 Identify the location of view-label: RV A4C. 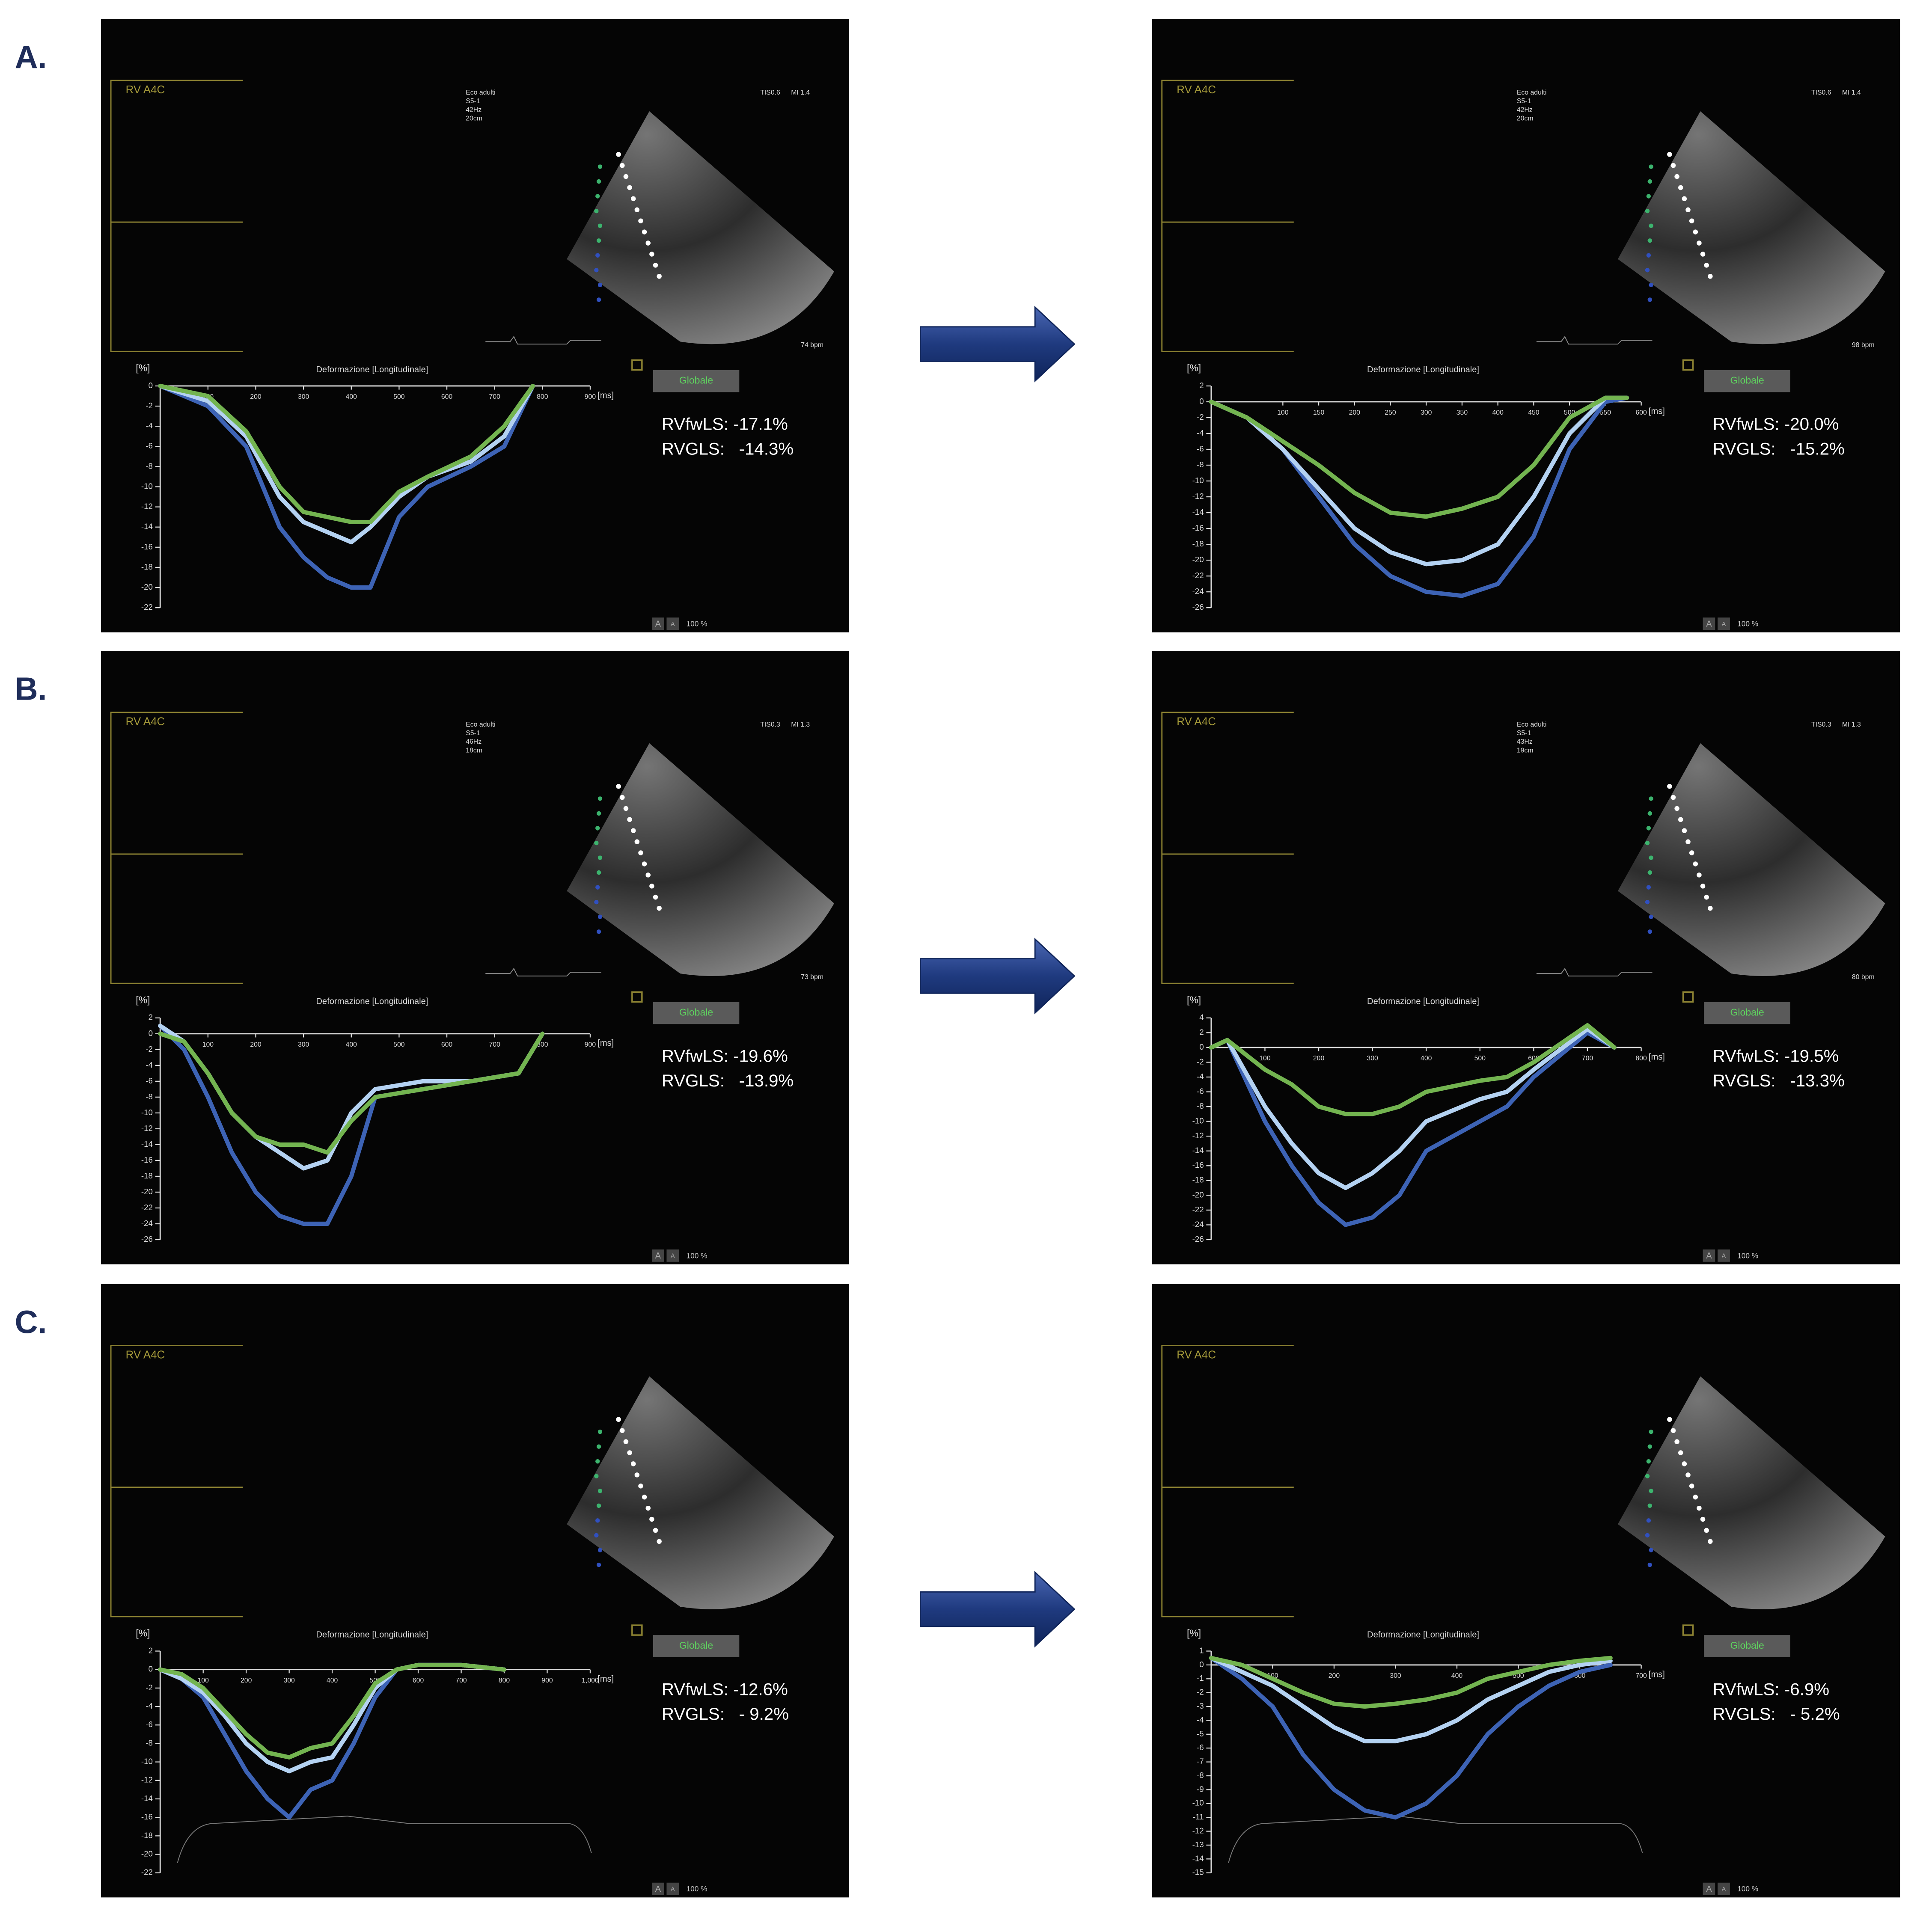
(1196, 722).